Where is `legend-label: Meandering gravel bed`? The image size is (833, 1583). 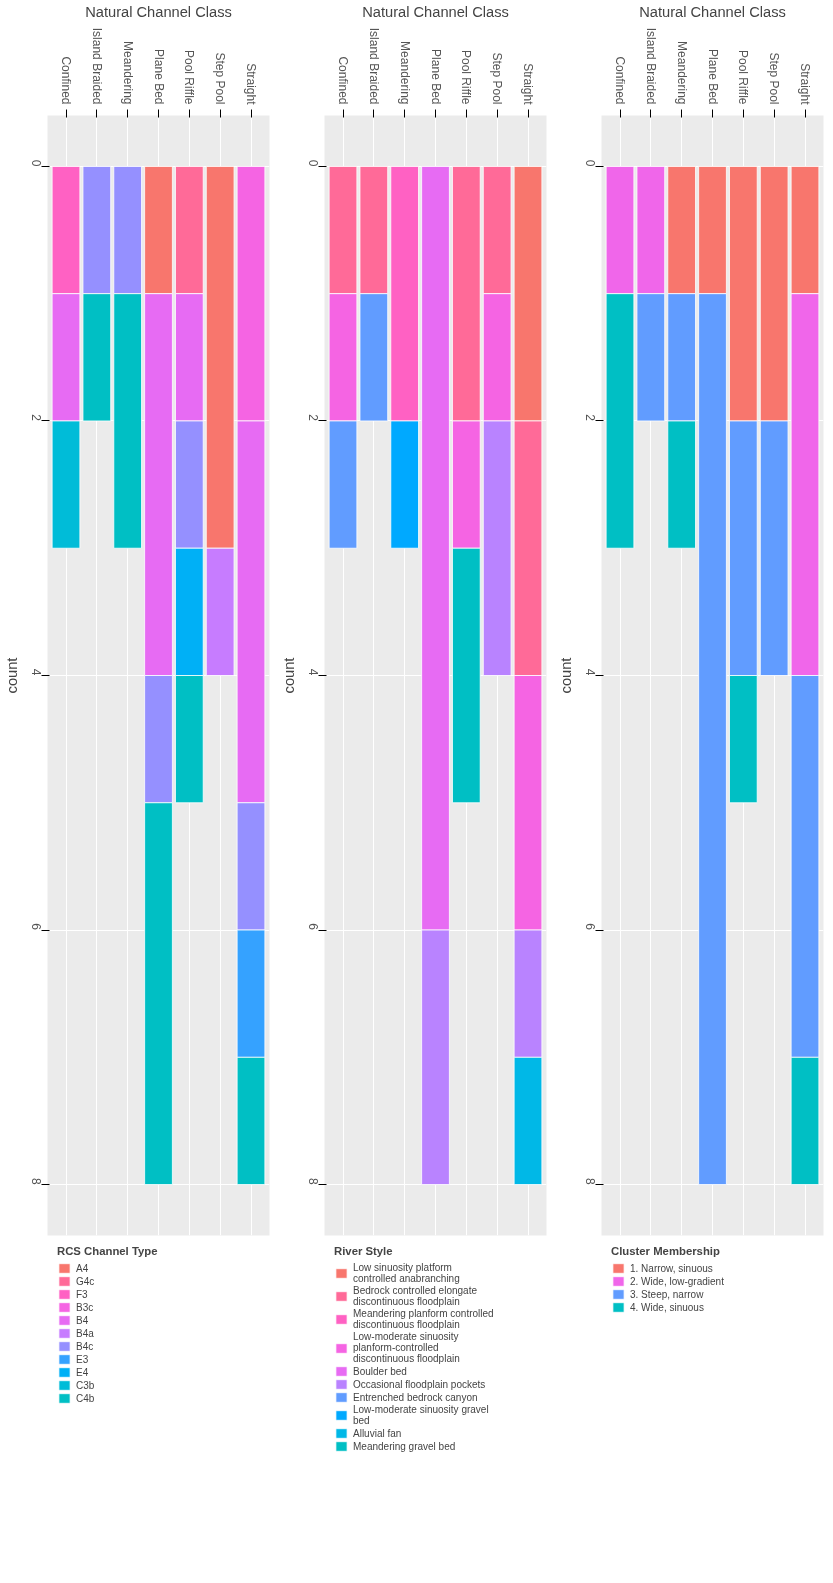 legend-label: Meandering gravel bed is located at coordinates (404, 1446).